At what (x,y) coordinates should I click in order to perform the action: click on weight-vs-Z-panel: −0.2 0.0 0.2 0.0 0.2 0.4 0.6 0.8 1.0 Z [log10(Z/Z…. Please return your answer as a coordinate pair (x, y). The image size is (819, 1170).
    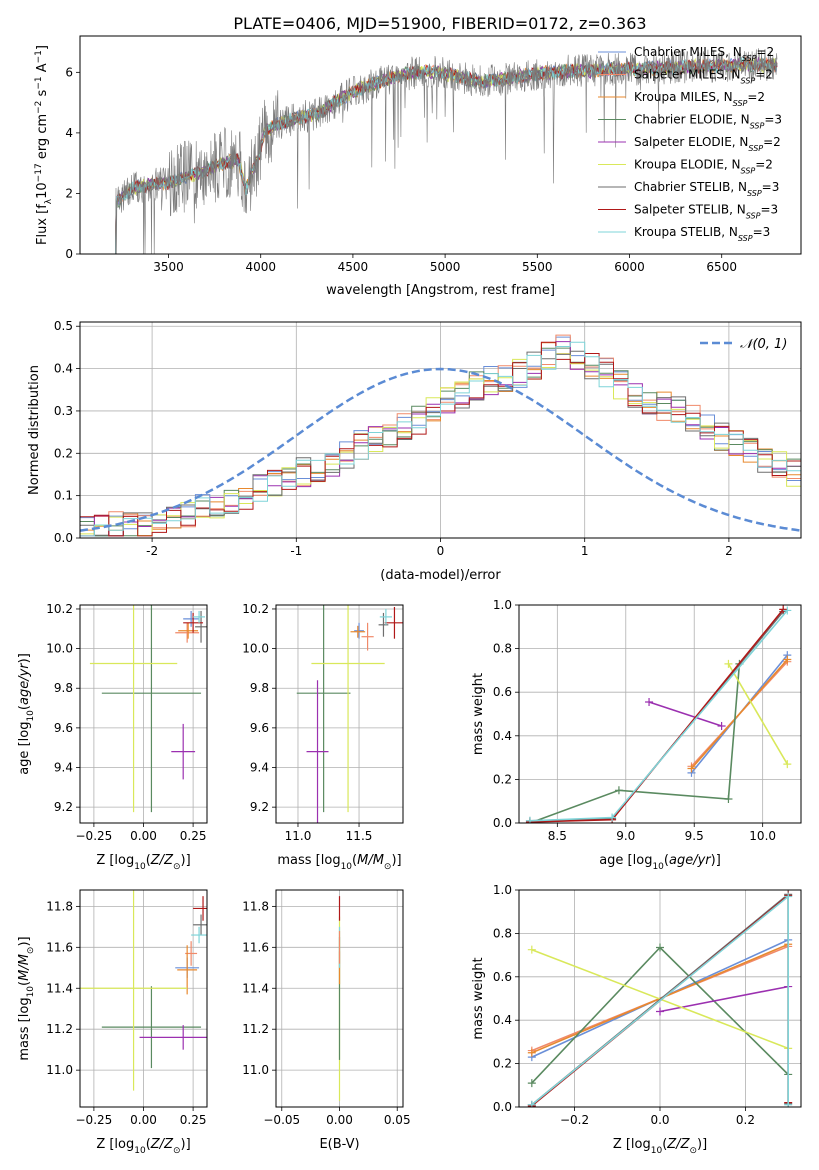
    Looking at the image, I should click on (636, 1019).